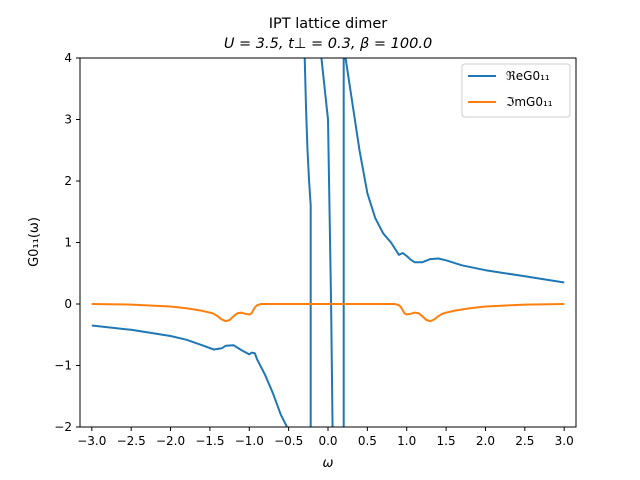 The height and width of the screenshot is (480, 640). Describe the element at coordinates (328, 44) in the screenshot. I see `chart-subtitle: U = 3.5, t⊥ = 0.3, β = 100.0` at that location.